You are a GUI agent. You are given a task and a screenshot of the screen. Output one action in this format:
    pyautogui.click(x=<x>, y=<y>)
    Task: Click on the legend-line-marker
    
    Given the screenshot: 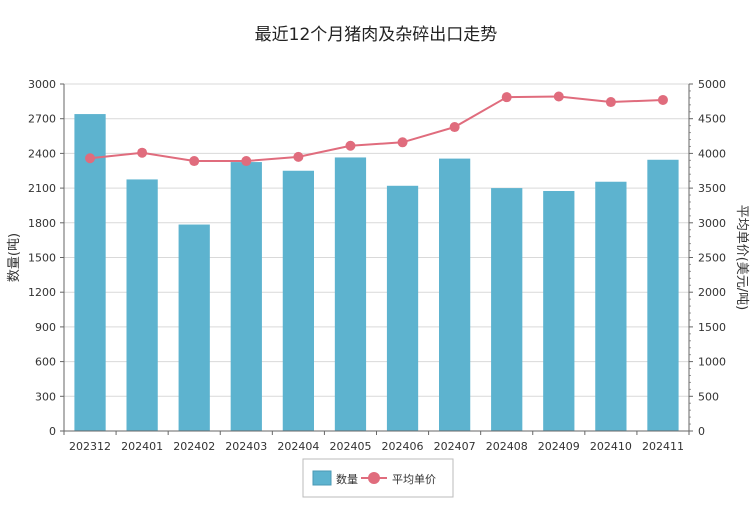 What is the action you would take?
    pyautogui.click(x=374, y=478)
    